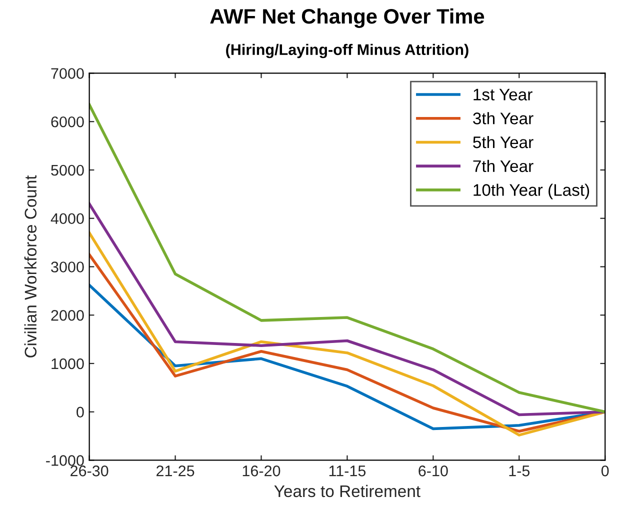 This screenshot has width=629, height=523. I want to click on y-tick-label: 4000, so click(67, 218).